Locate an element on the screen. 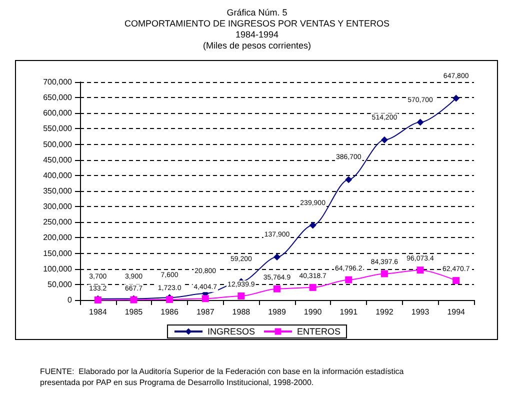 This screenshot has width=514, height=396. x-tick-label: 1985 is located at coordinates (134, 312).